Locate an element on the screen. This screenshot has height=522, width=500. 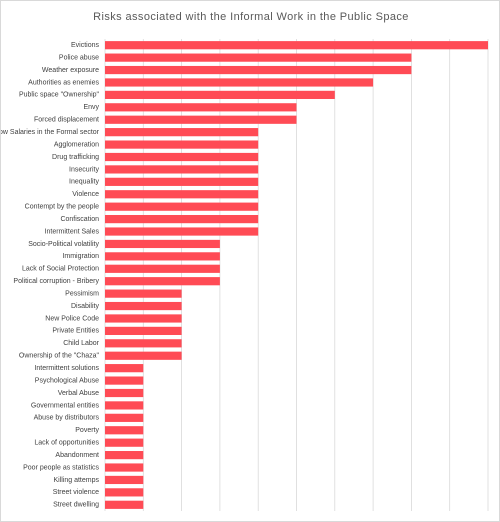
category-label: Poor people as statistics is located at coordinates (61, 467).